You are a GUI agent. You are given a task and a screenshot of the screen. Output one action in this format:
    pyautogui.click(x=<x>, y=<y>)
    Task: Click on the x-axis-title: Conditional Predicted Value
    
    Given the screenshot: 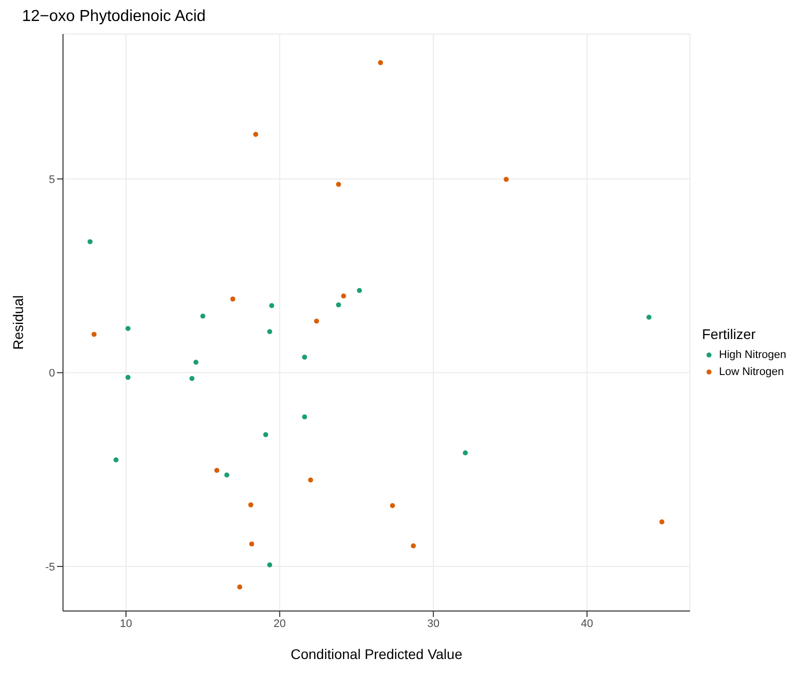 What is the action you would take?
    pyautogui.click(x=376, y=654)
    